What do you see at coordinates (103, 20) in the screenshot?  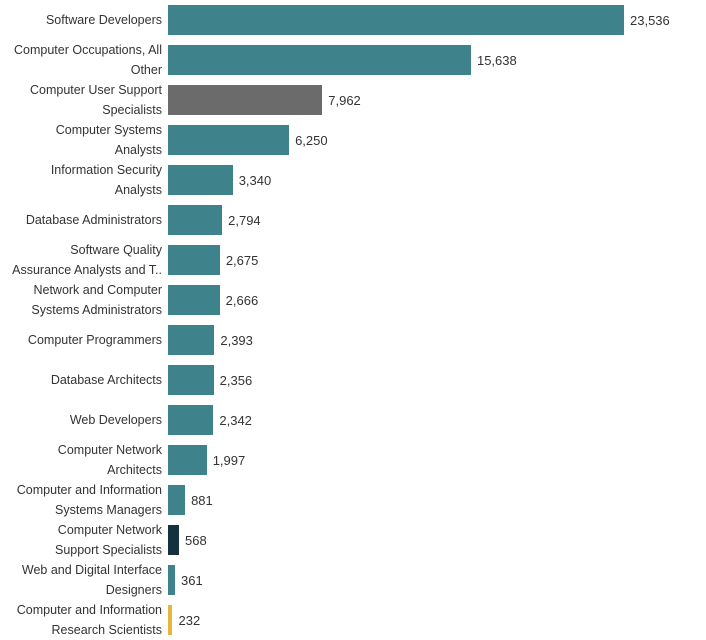 I see `category-label: Software Developers` at bounding box center [103, 20].